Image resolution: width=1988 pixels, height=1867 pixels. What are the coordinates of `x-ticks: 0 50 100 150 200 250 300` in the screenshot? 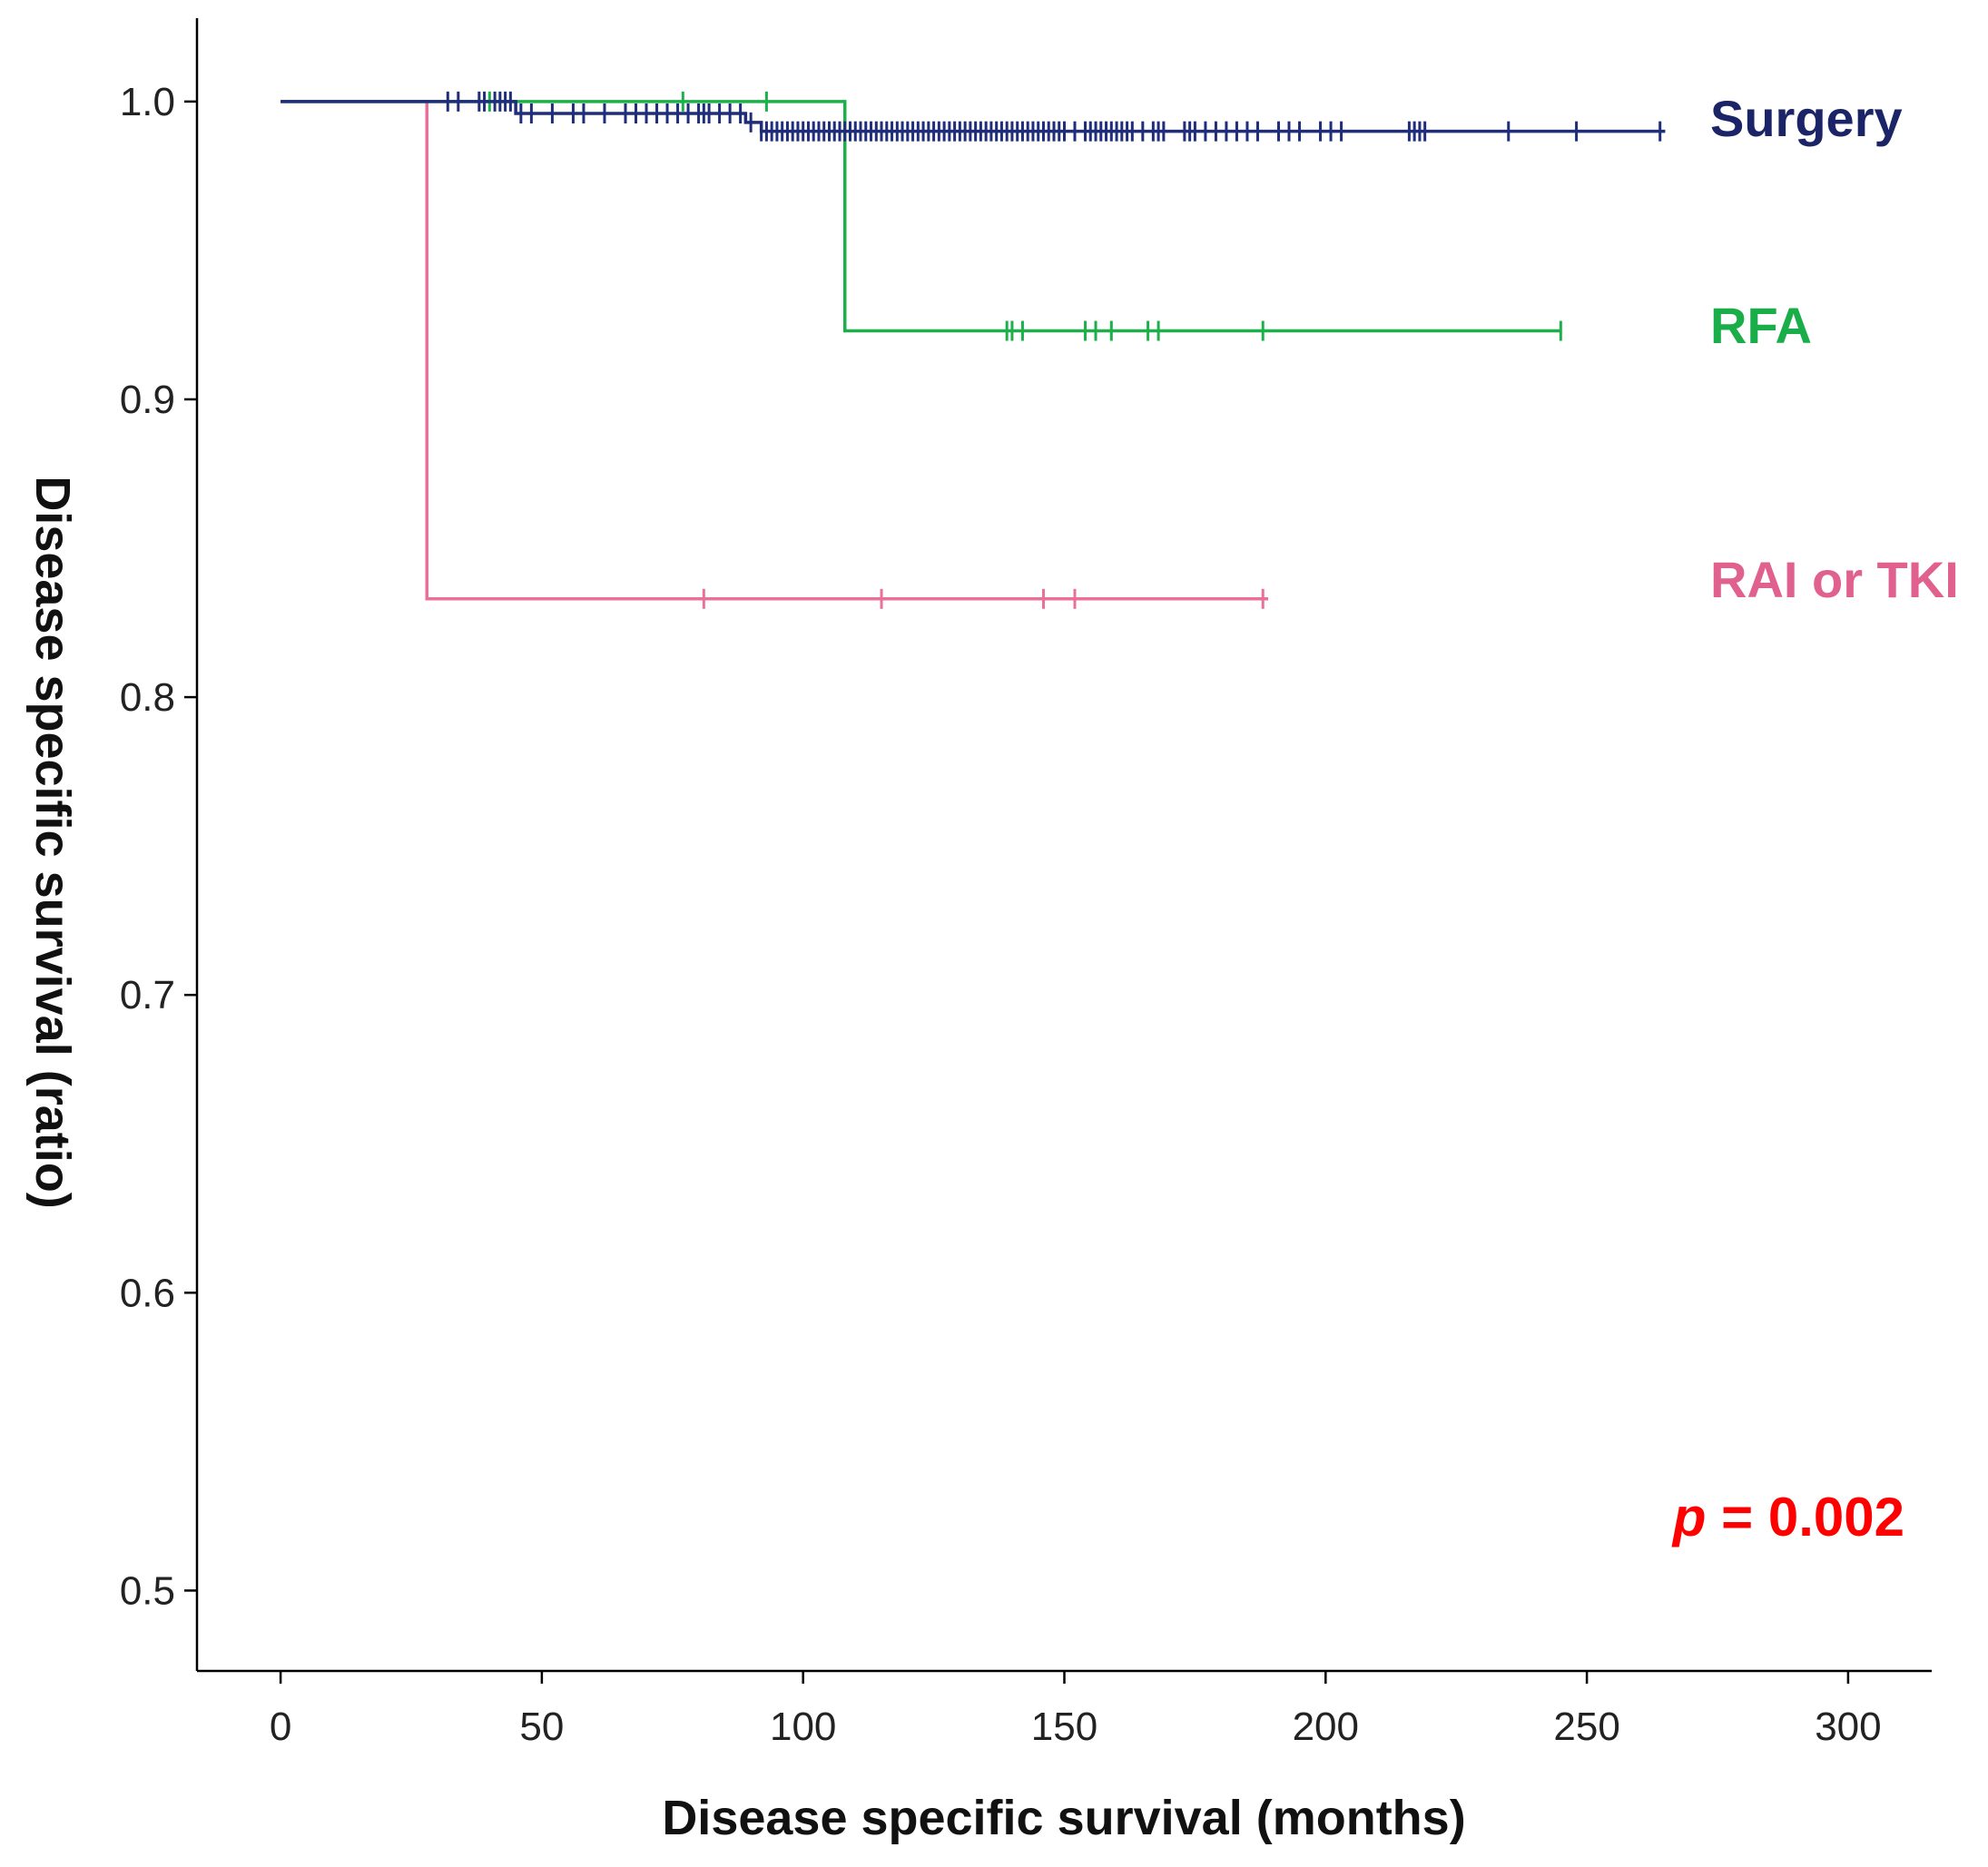 It's located at (1076, 1710).